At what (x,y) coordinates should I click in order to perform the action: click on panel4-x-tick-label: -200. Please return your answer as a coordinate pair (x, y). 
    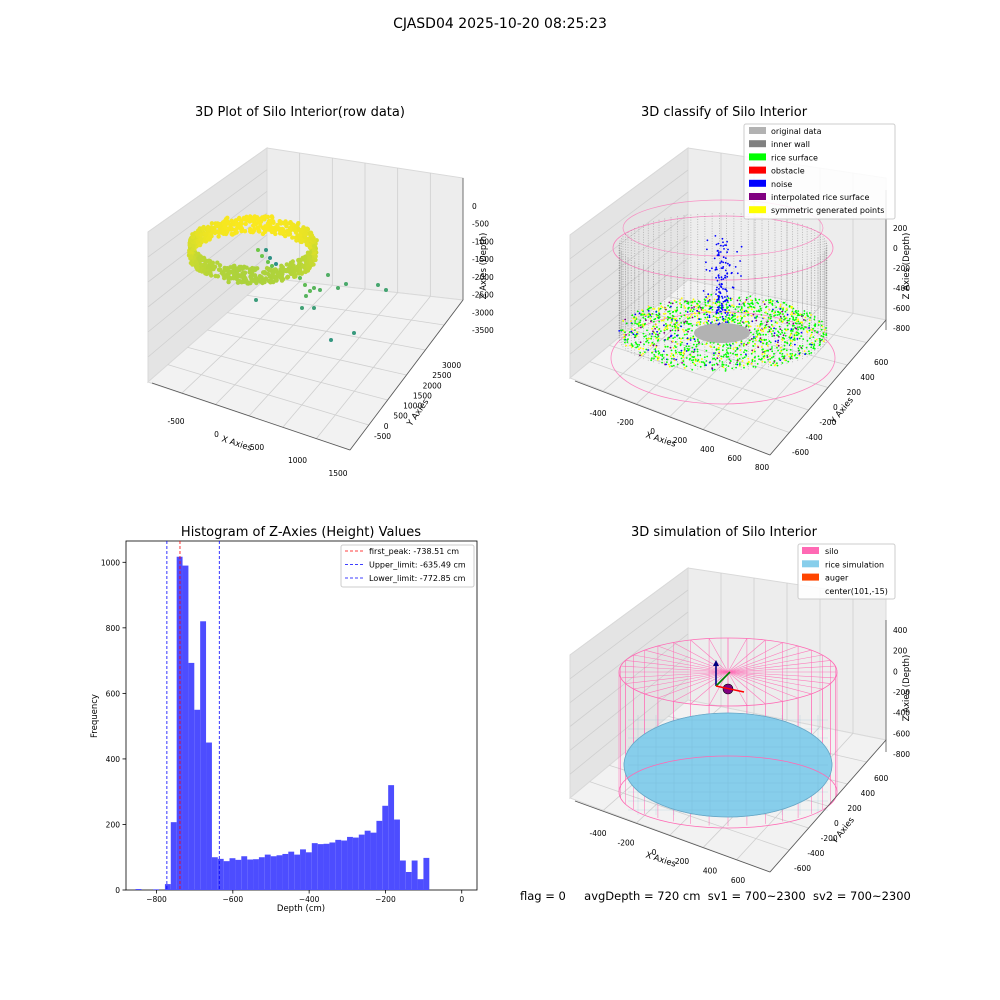
    Looking at the image, I should click on (625, 842).